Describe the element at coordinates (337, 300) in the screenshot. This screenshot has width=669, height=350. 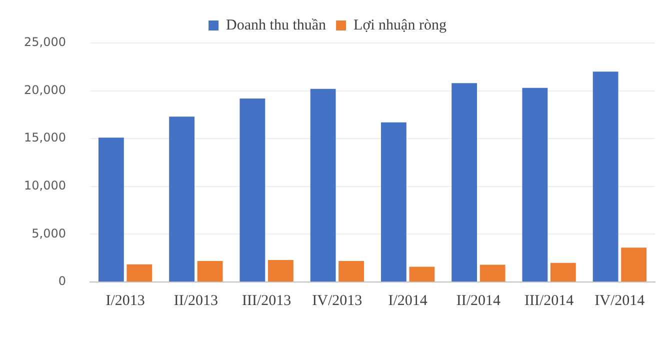
I see `x-tick-label: IV/2013` at that location.